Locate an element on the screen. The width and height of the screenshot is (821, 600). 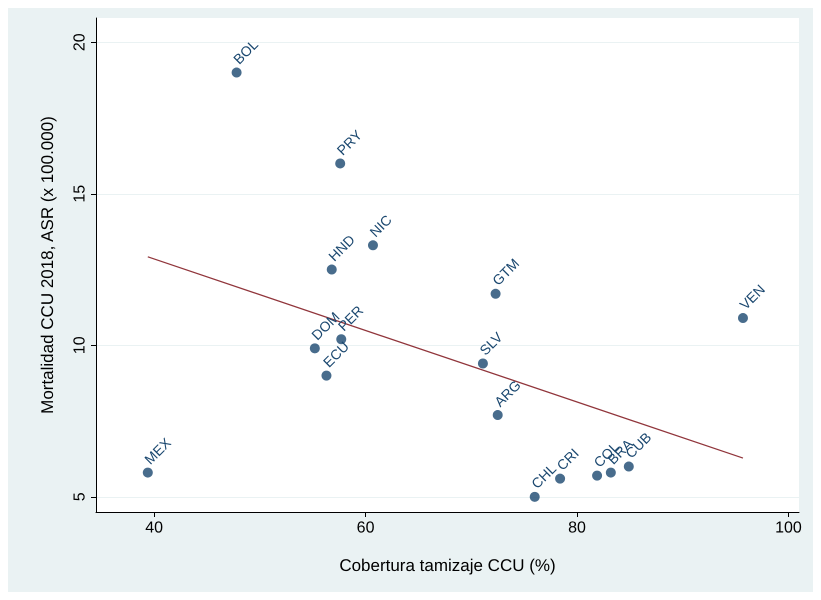
annotation: CHL is located at coordinates (544, 476).